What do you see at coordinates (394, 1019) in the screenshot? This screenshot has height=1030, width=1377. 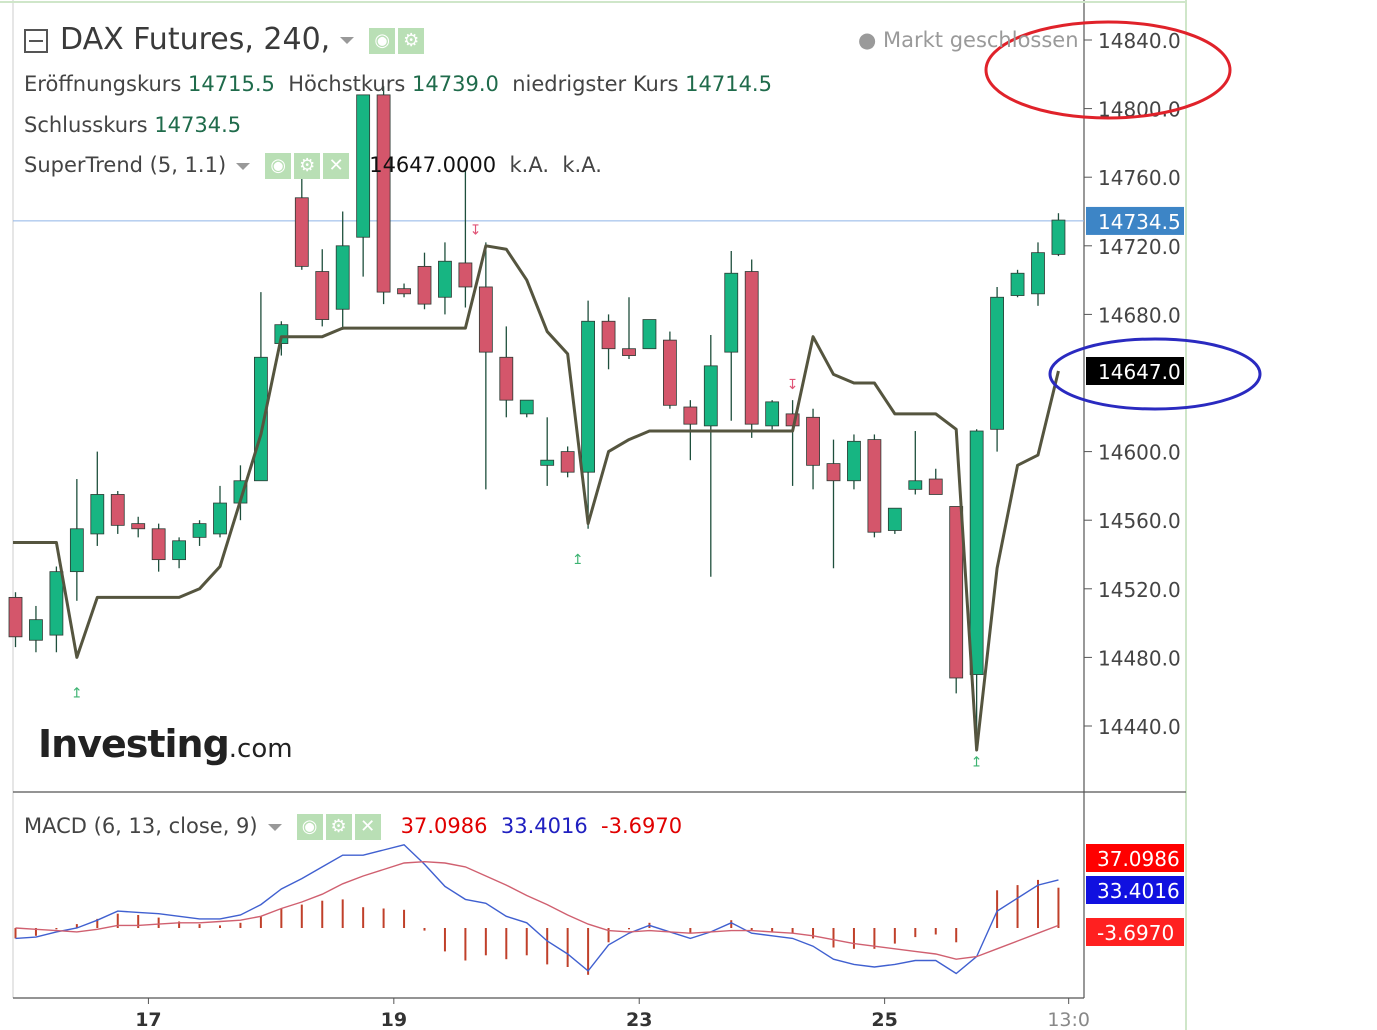 I see `x-tick-label: 19` at bounding box center [394, 1019].